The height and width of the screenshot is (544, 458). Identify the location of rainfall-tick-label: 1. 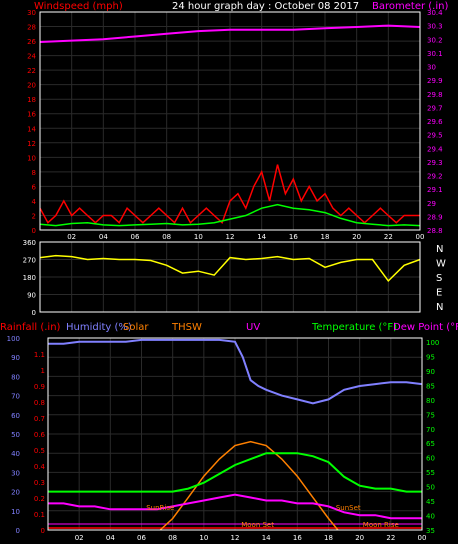
(43, 371).